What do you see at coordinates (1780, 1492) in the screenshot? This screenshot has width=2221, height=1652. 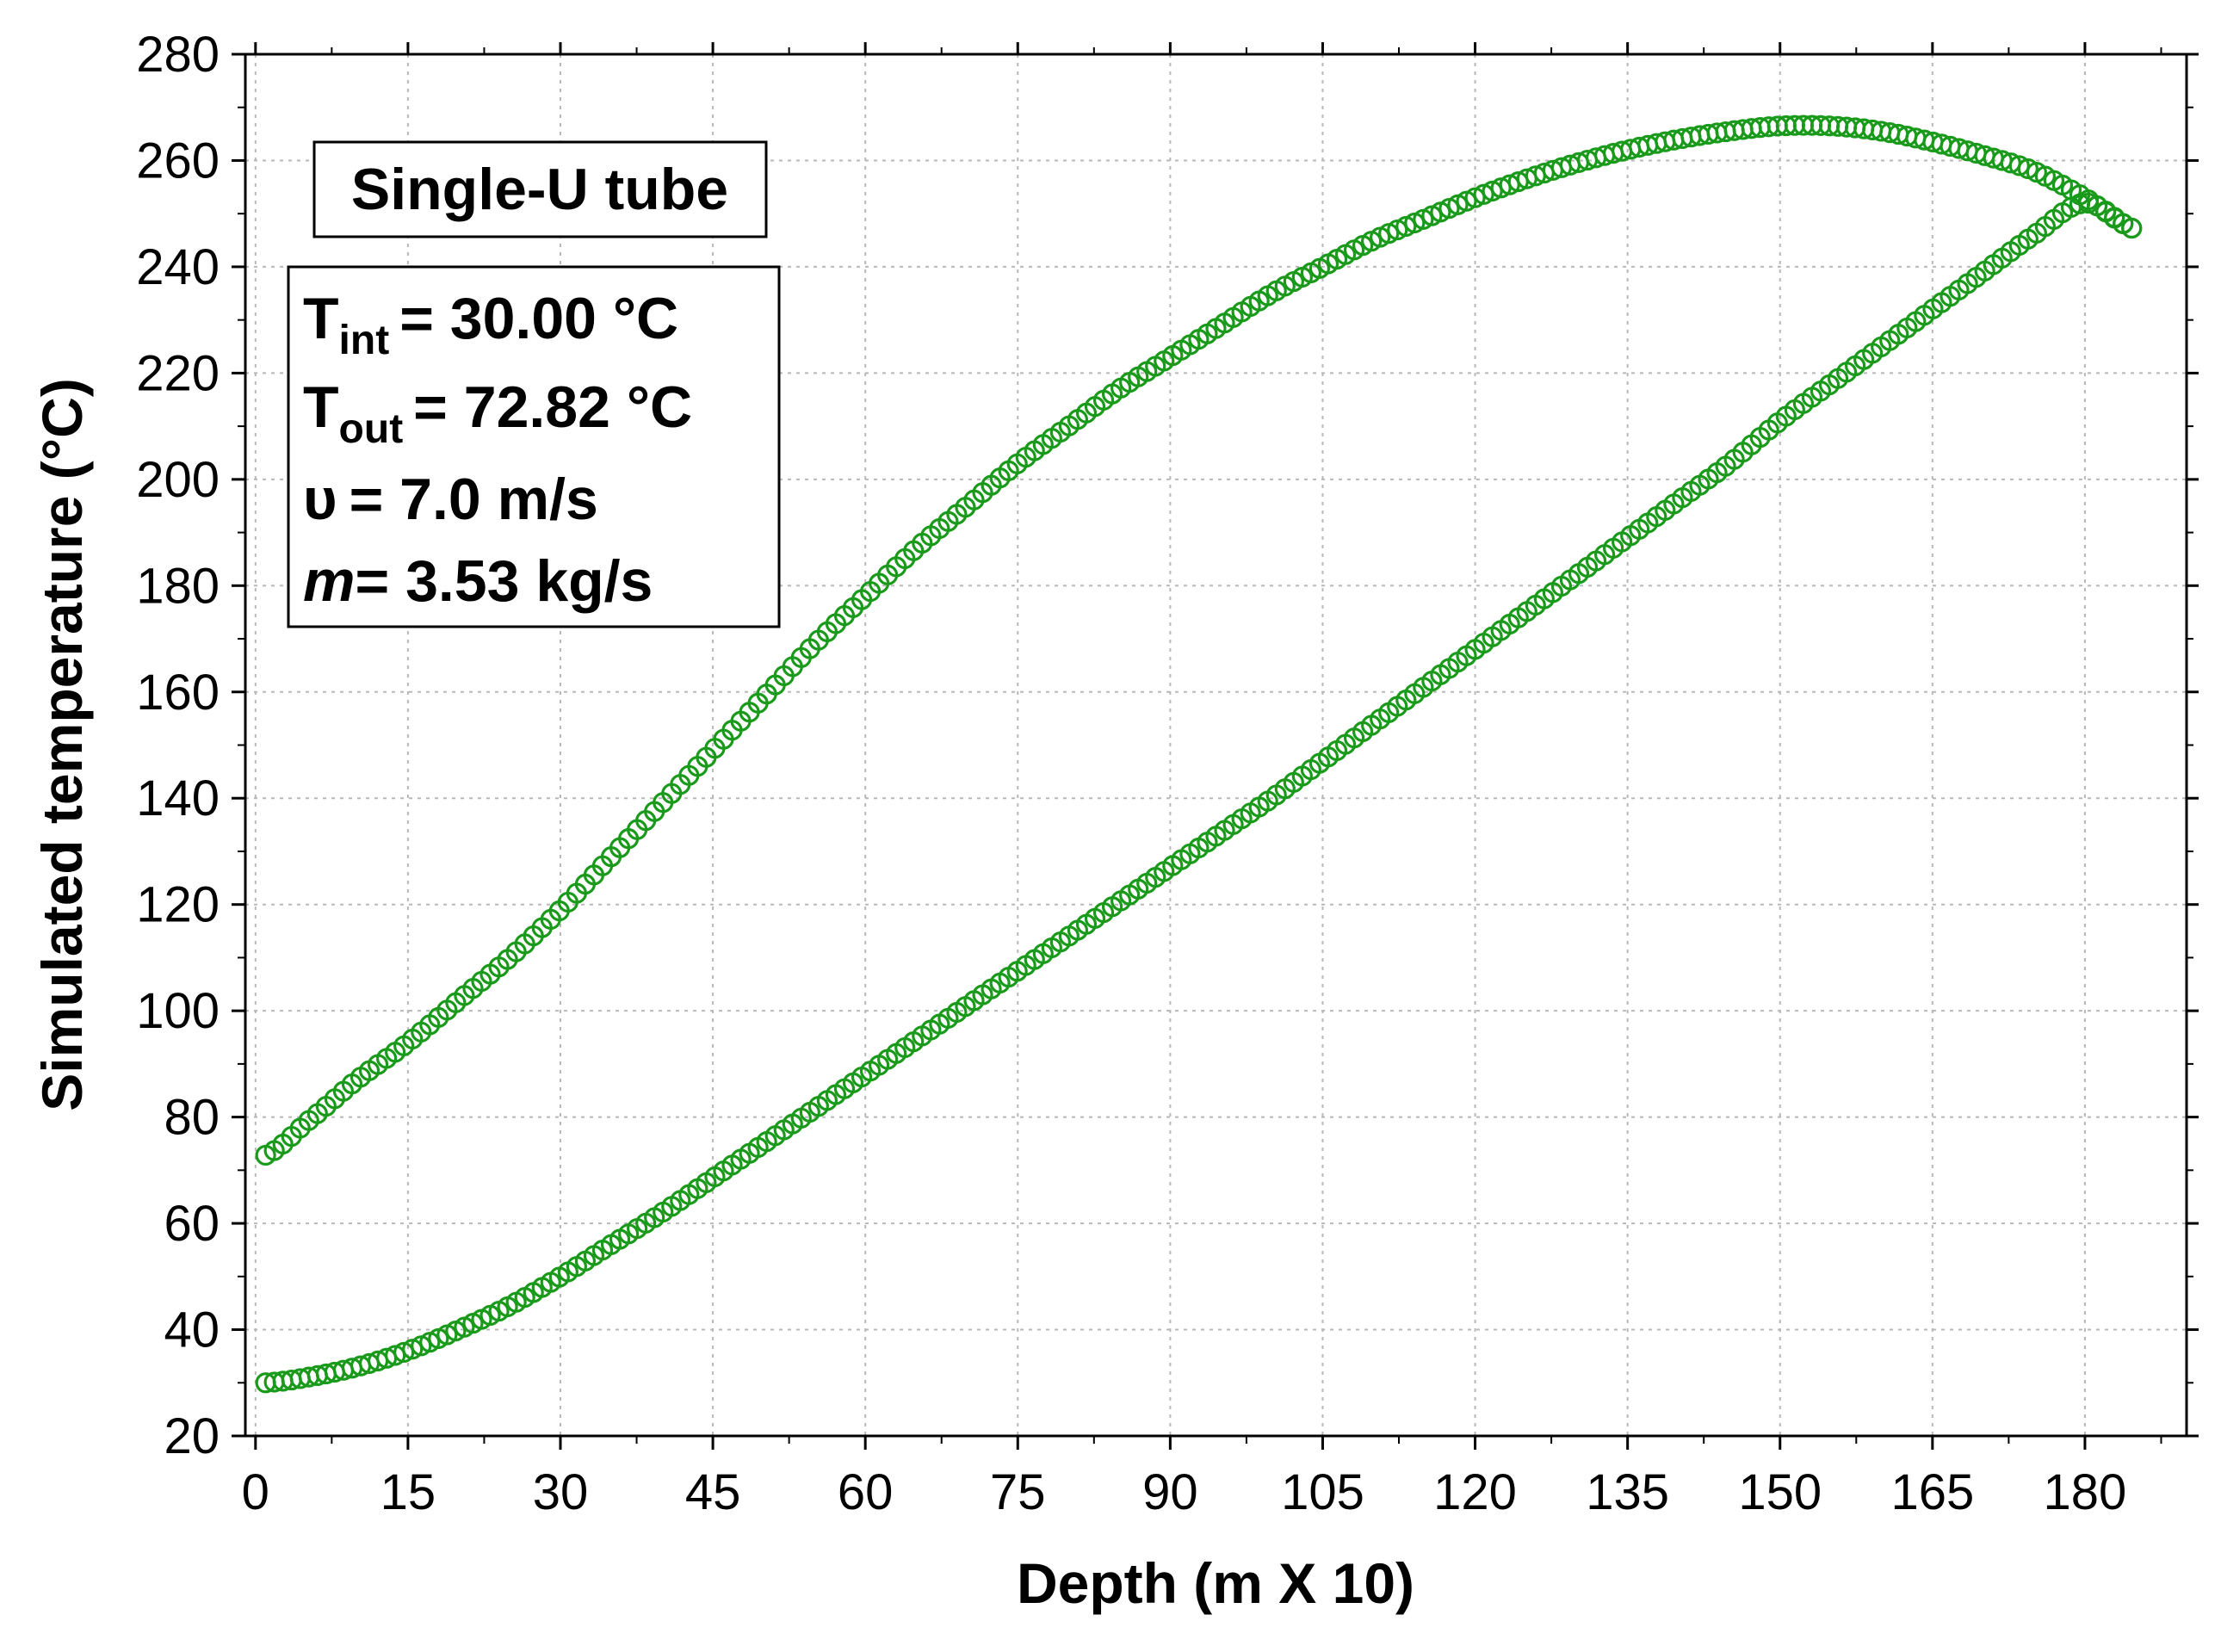 I see `x-tick-label: 150` at bounding box center [1780, 1492].